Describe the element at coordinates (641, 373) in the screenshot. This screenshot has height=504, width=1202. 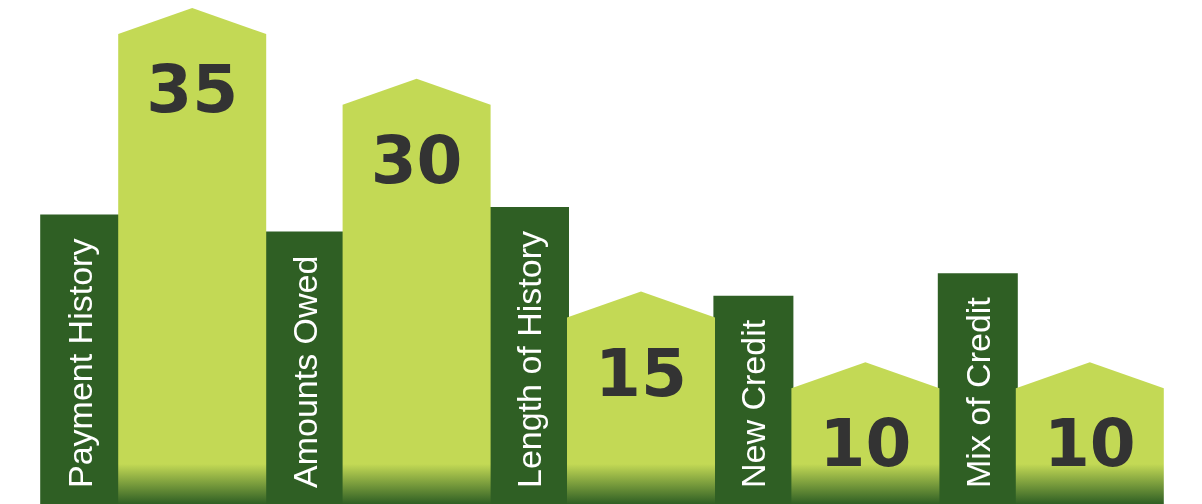
I see `data-label: 15` at that location.